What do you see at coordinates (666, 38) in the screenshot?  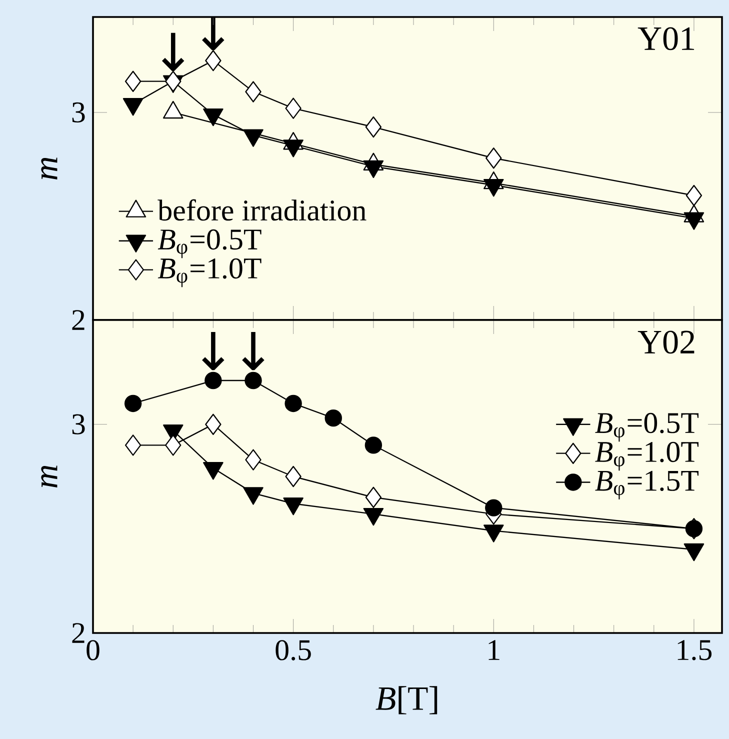 I see `chart-title: Y01` at bounding box center [666, 38].